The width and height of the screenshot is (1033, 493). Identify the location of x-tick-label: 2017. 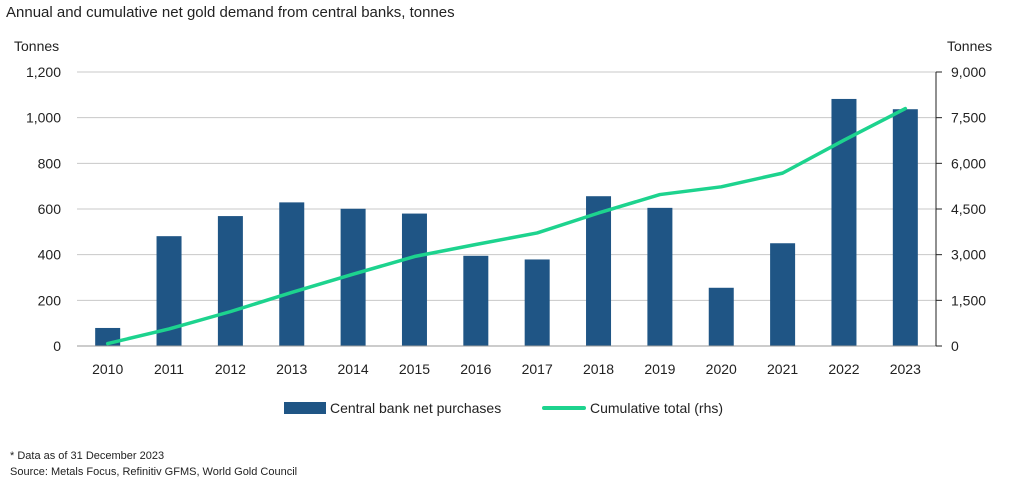
(537, 369).